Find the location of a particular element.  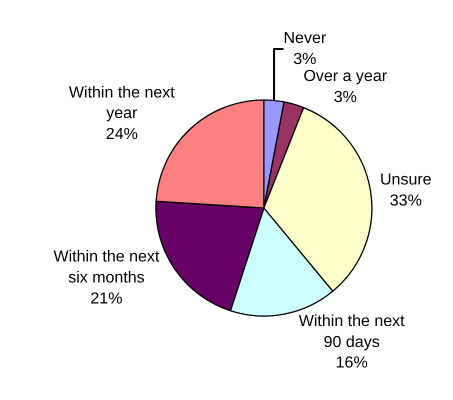

slice-label: Unsure is located at coordinates (406, 180).